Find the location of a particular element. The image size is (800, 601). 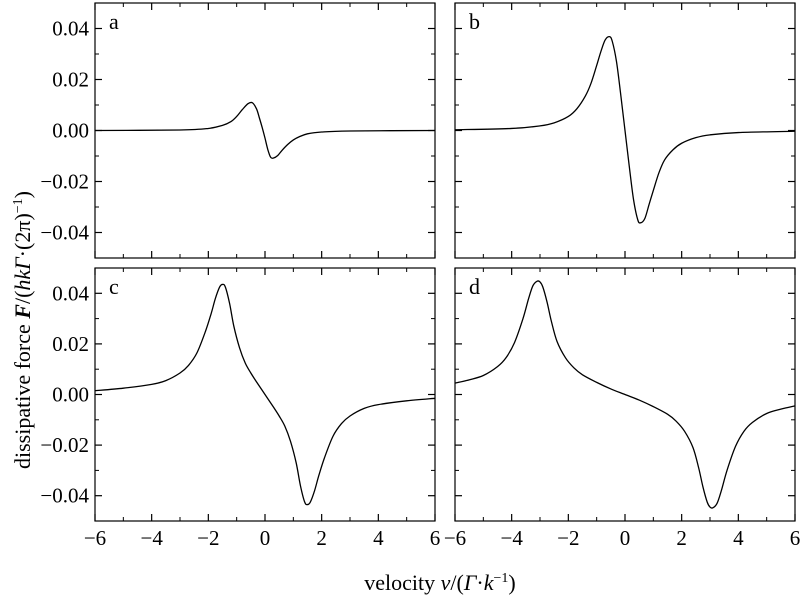

y-axis-label: dissipative force F/(hkΓ·(2π)−1) is located at coordinates (22, 330).